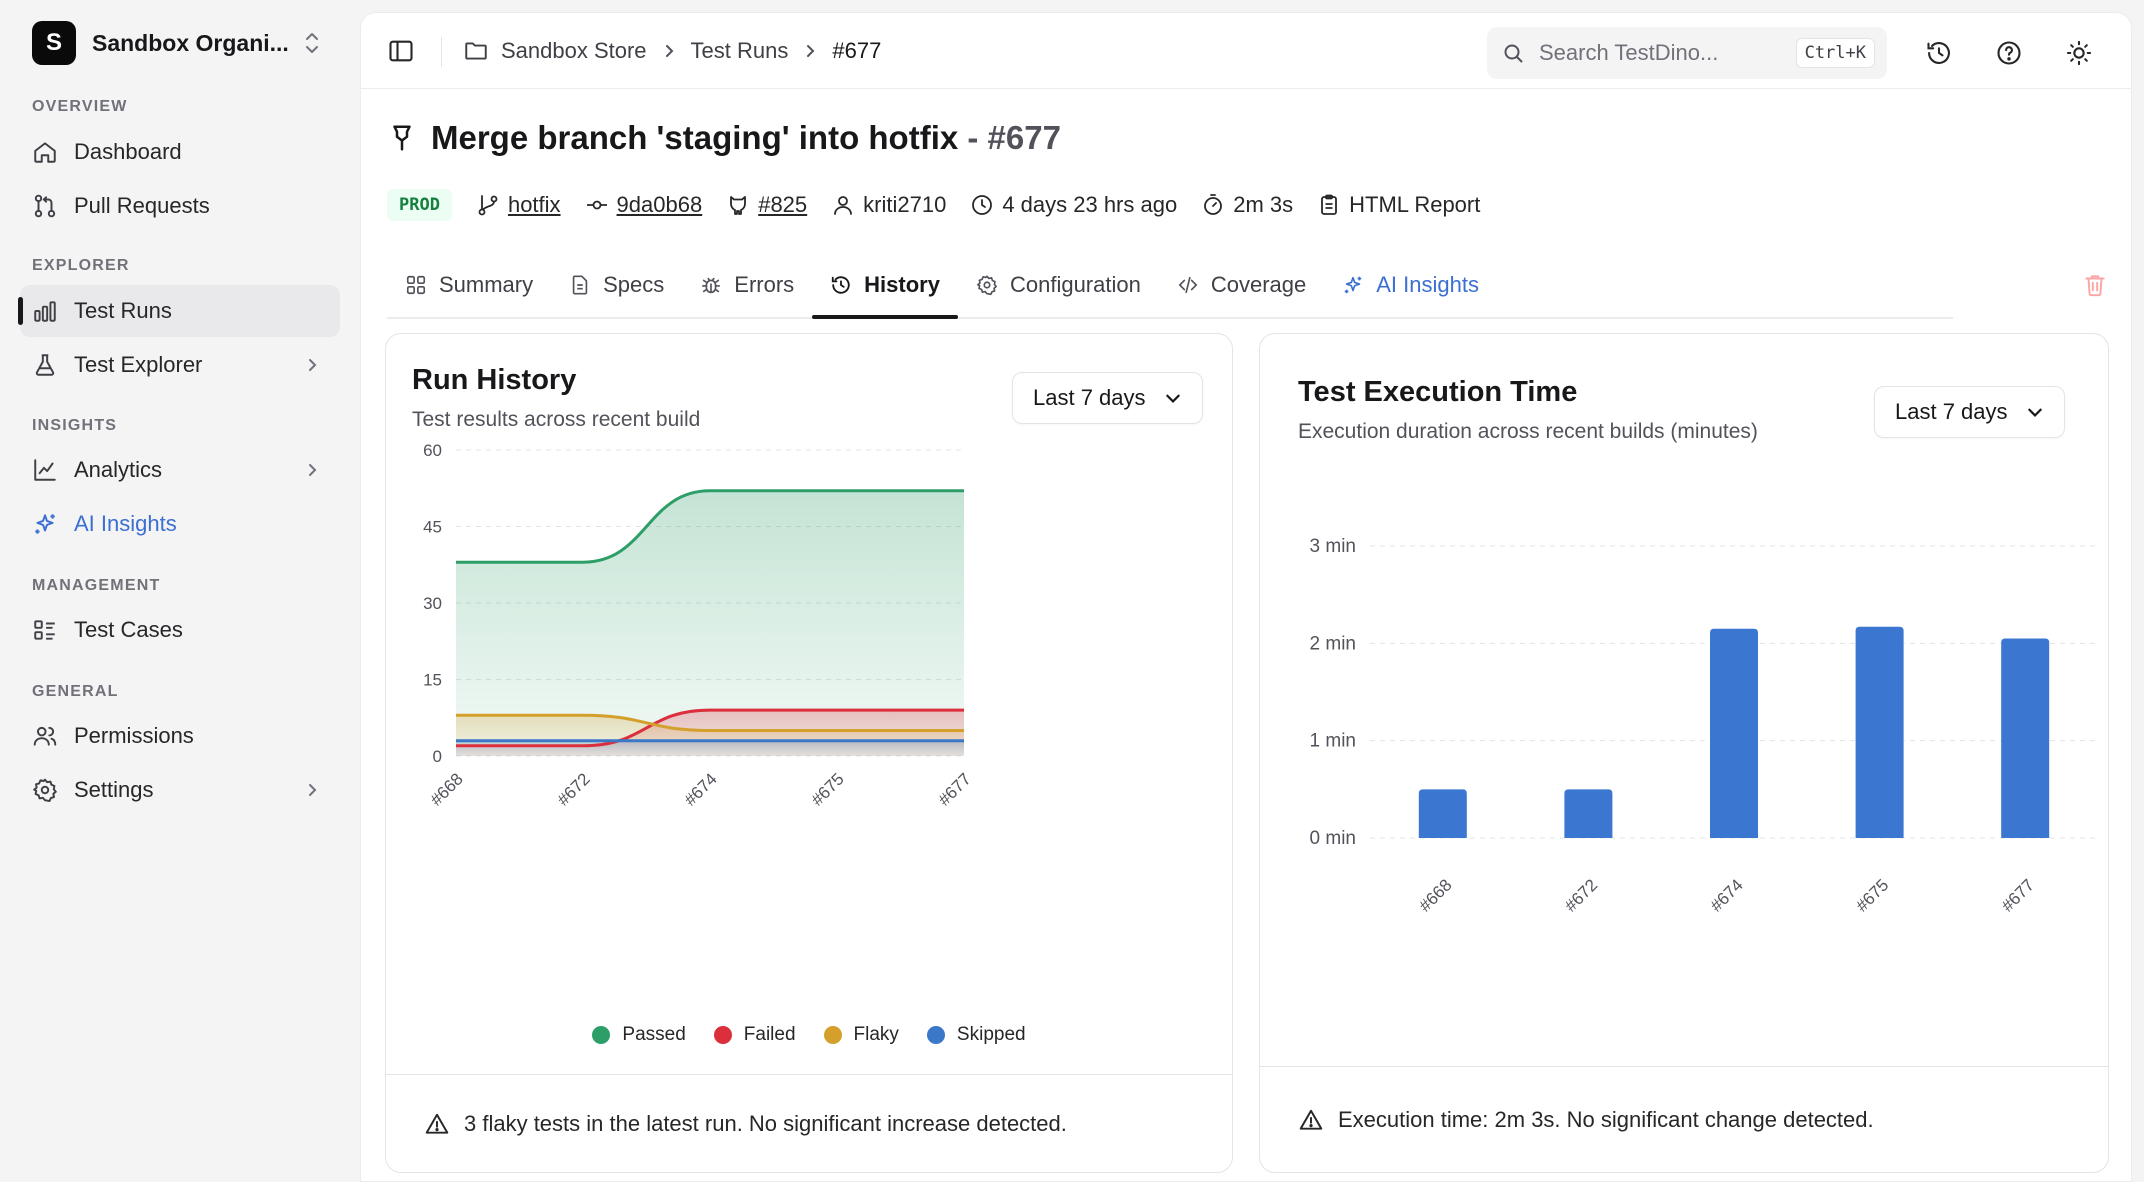 Image resolution: width=2144 pixels, height=1182 pixels. Describe the element at coordinates (643, 205) in the screenshot. I see `commit-link: 9da0b68` at that location.